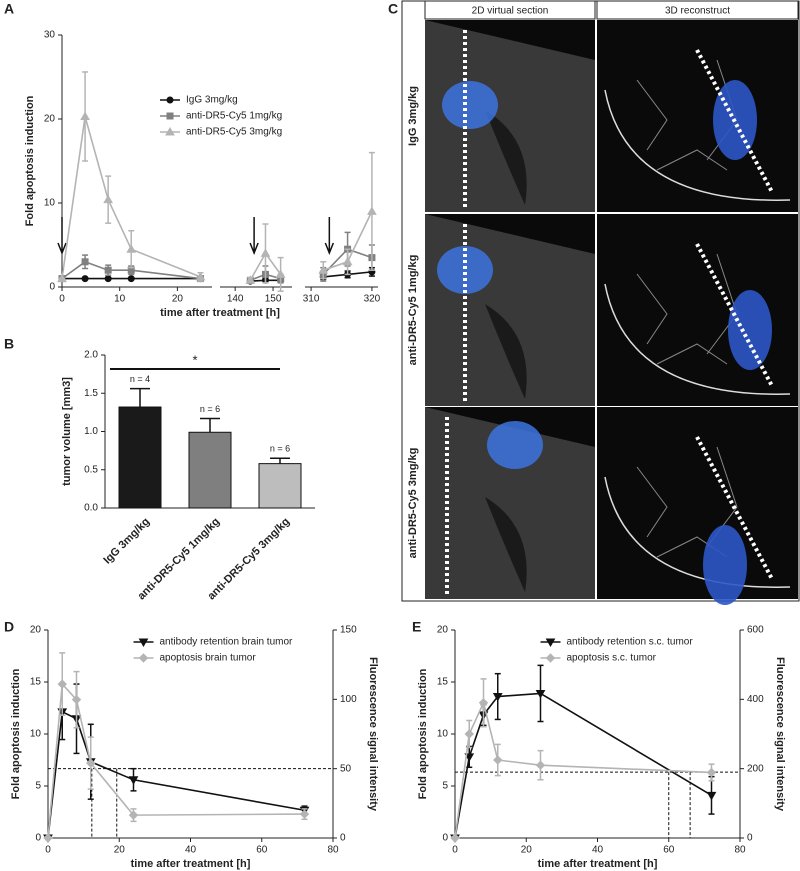 The image size is (800, 871). Describe the element at coordinates (91, 508) in the screenshot. I see `y-tick-label: 0.0` at that location.